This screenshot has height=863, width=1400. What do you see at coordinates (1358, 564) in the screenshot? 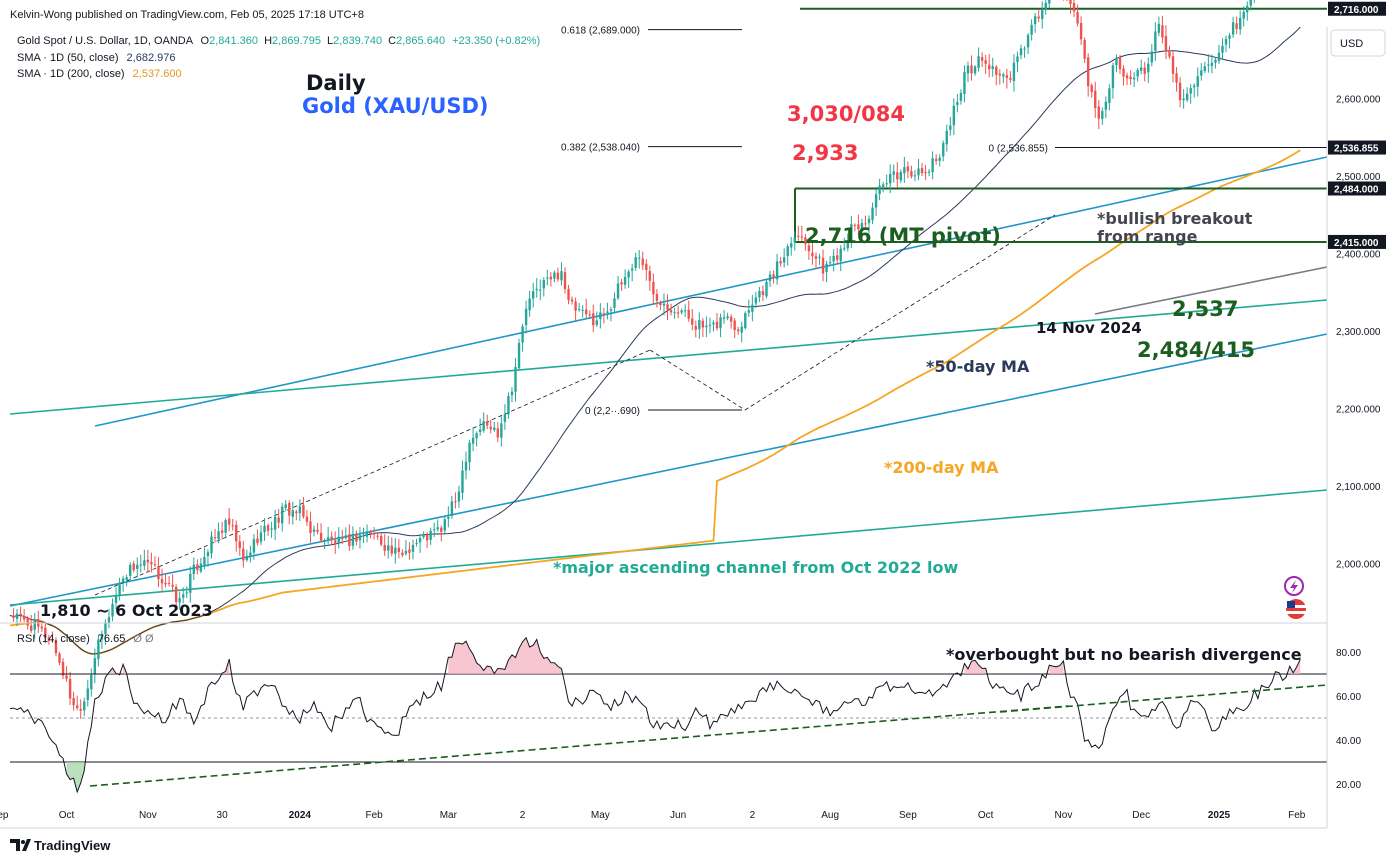
I see `price-tick-label: 2,000.000` at bounding box center [1358, 564].